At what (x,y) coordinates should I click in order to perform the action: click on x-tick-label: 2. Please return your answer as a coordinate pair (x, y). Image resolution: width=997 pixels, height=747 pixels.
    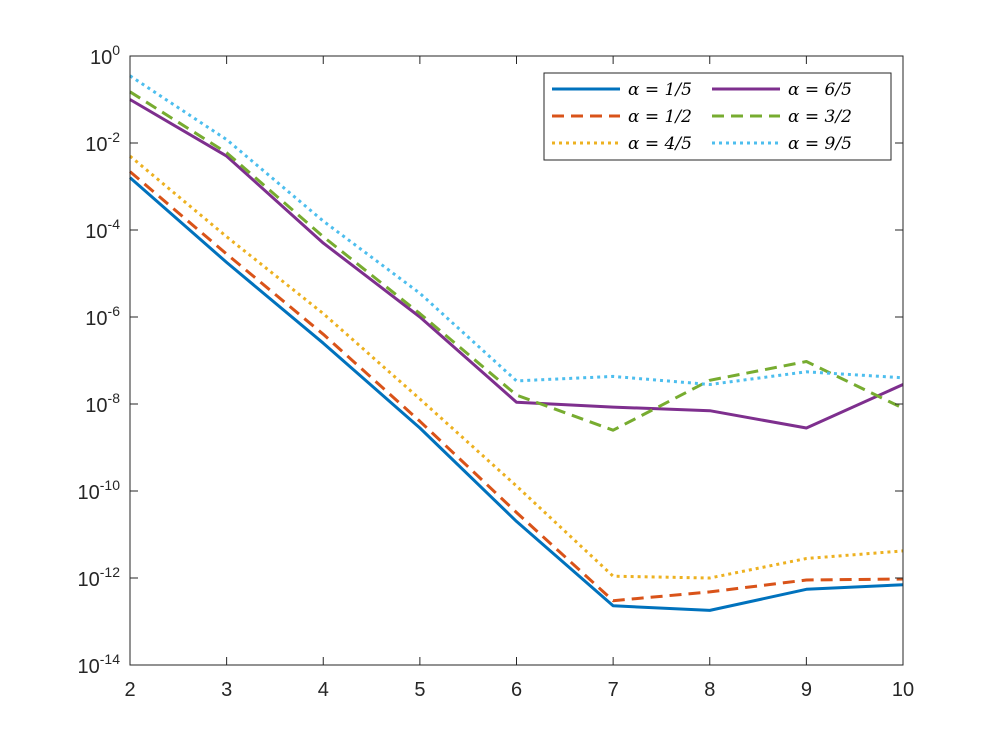
    Looking at the image, I should click on (129, 690).